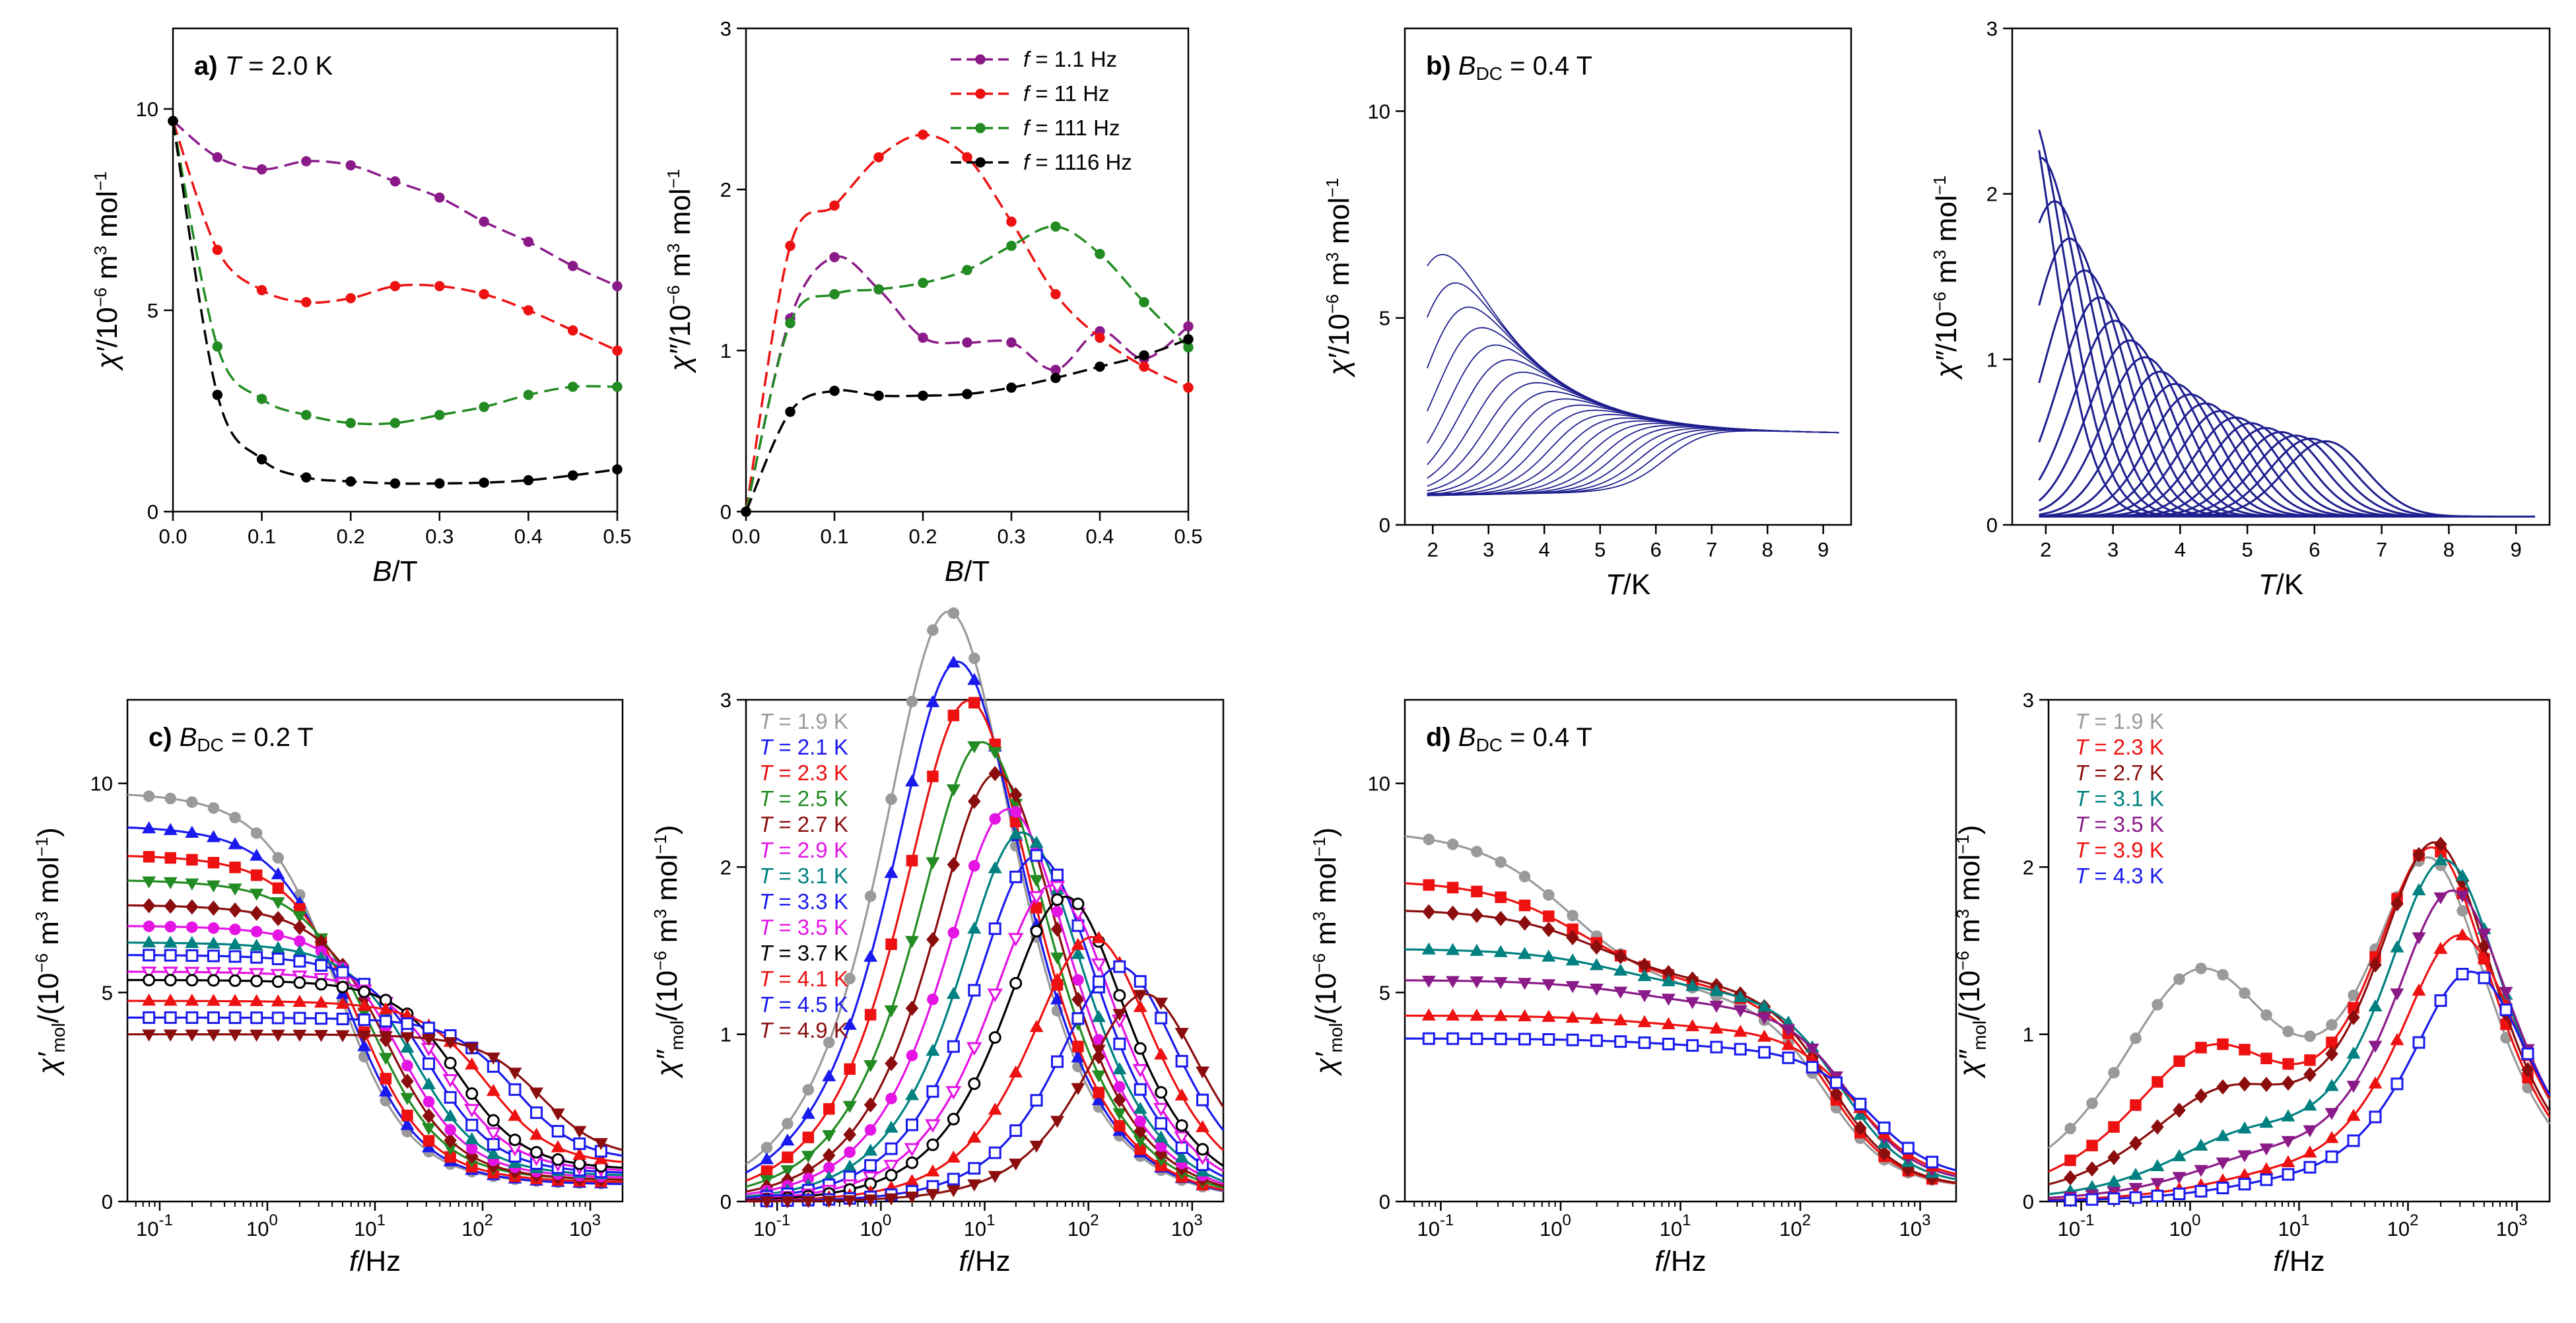 This screenshot has height=1323, width=2576. I want to click on y-tick-label: 2, so click(2028, 867).